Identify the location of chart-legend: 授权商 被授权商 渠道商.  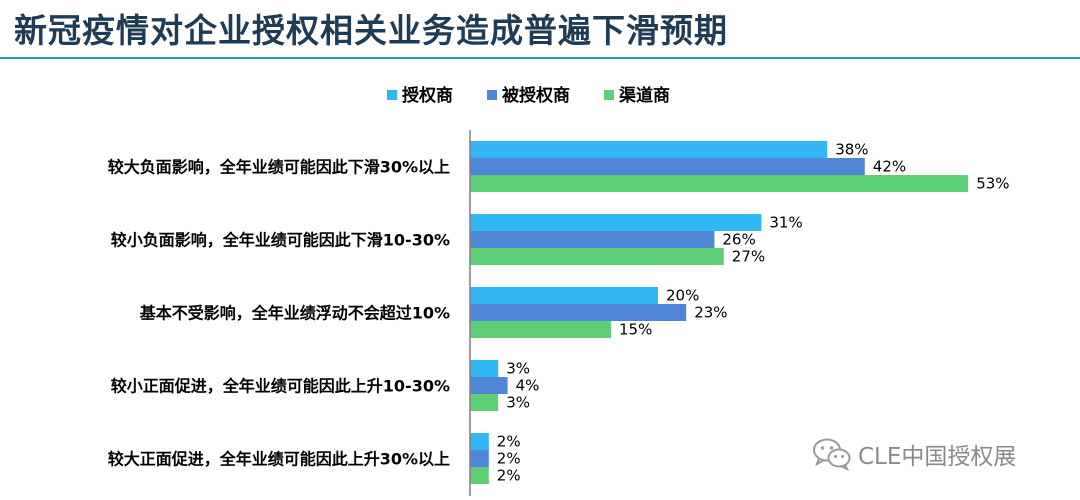
(528, 95).